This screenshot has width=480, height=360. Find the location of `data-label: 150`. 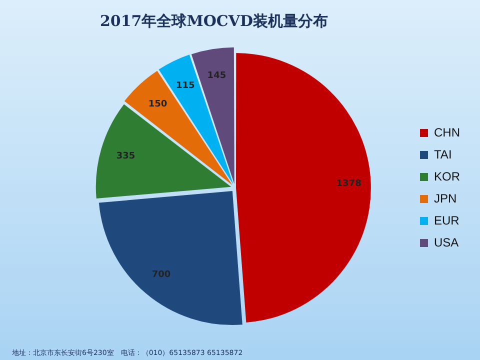

data-label: 150 is located at coordinates (158, 105).